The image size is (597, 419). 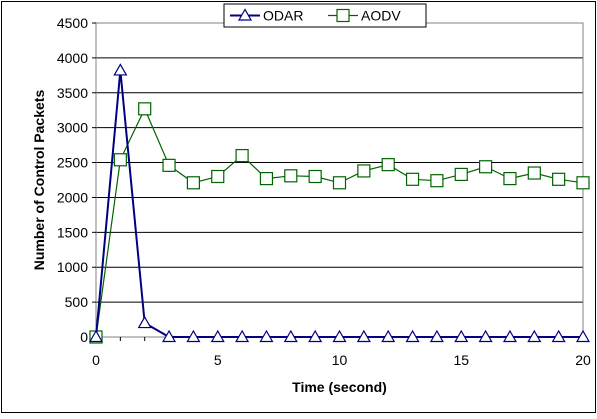 What do you see at coordinates (72, 93) in the screenshot?
I see `y-tick-label: 3500` at bounding box center [72, 93].